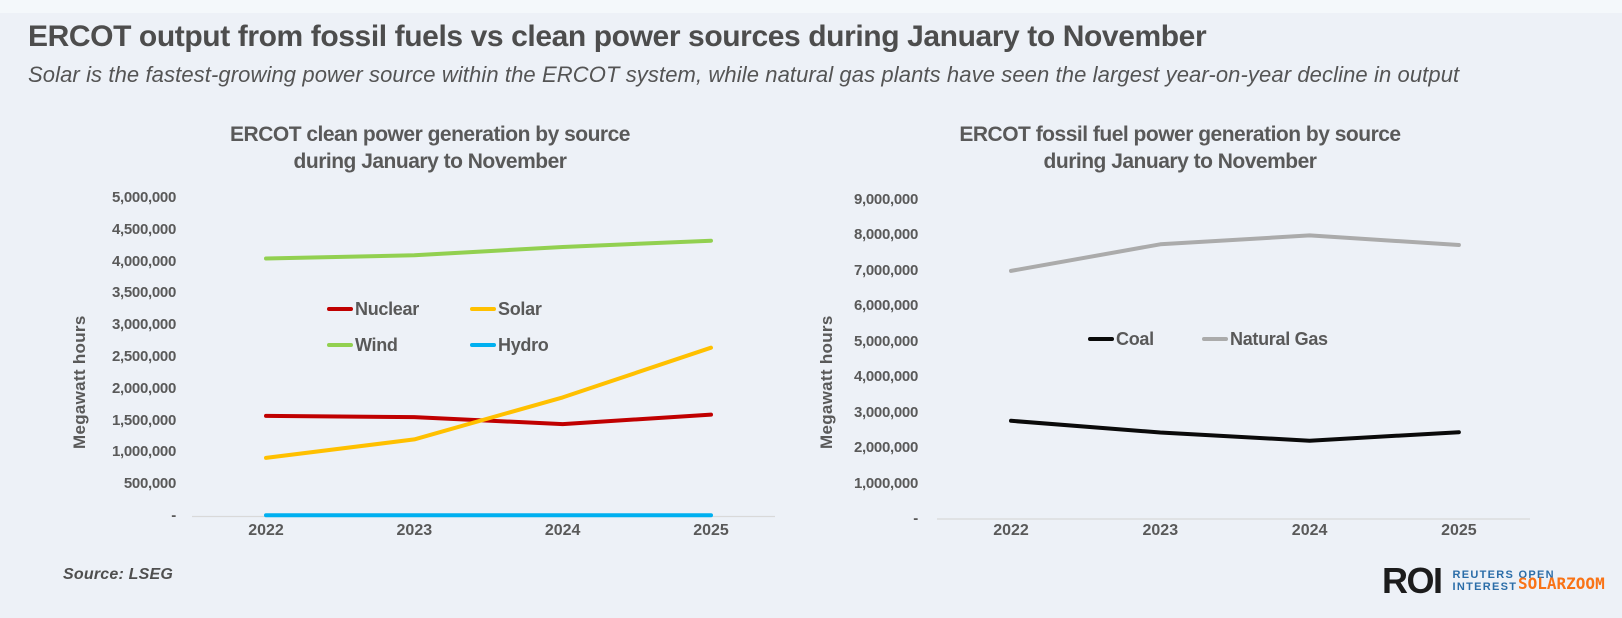 Image resolution: width=1622 pixels, height=618 pixels. I want to click on natural-gas-legend-label: Natural Gas, so click(1279, 338).